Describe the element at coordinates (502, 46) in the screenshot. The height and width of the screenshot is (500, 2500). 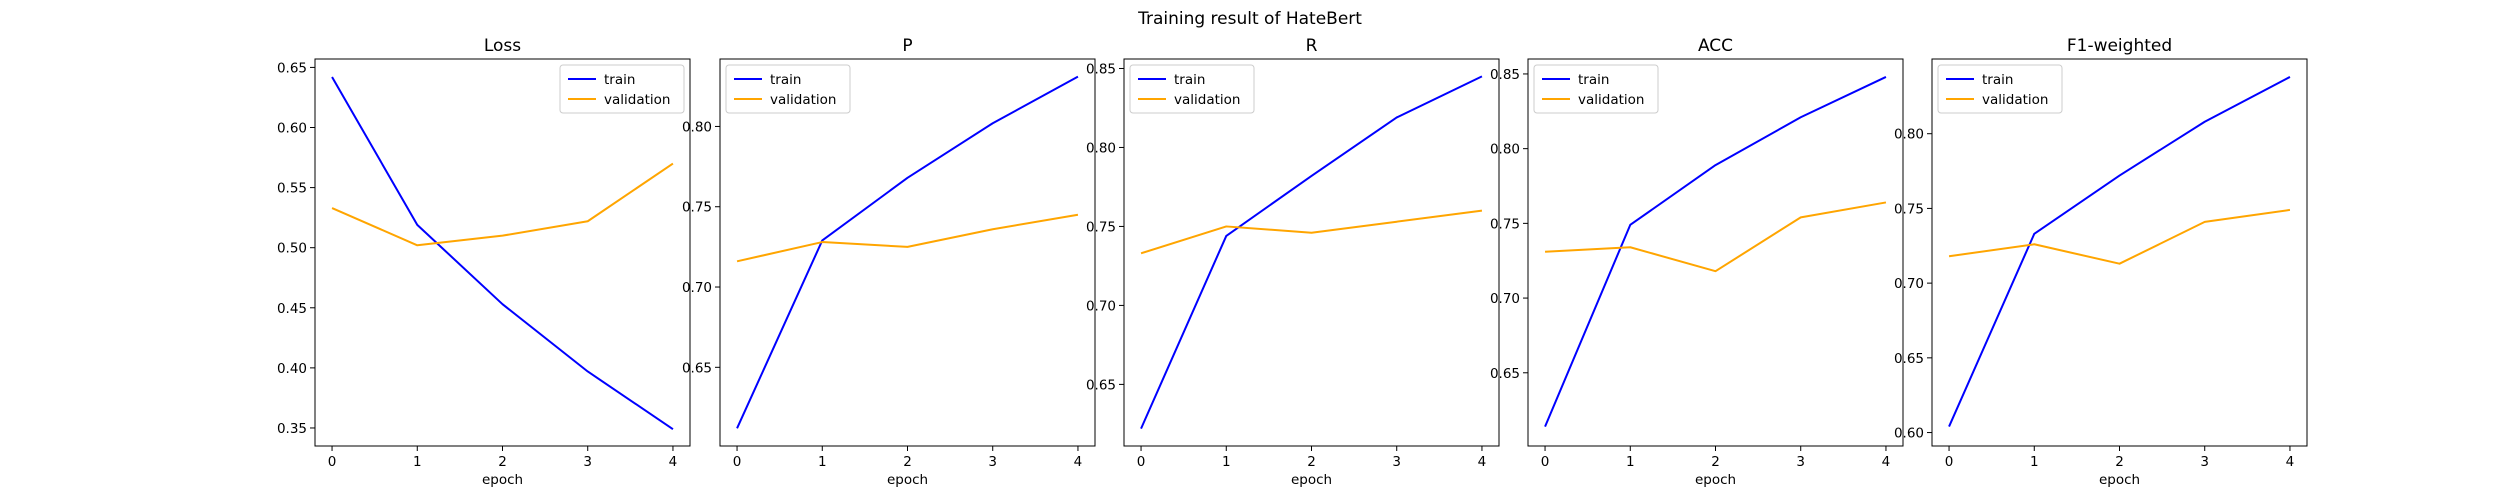
I see `chart-title: Loss` at that location.